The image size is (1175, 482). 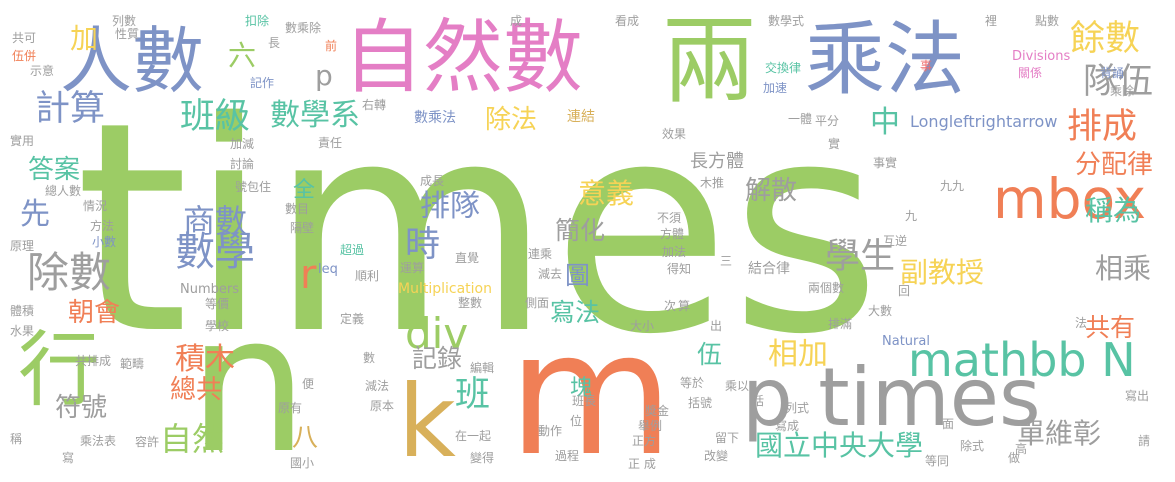 What do you see at coordinates (1113, 210) in the screenshot?
I see `word-cloud-word: 稱為` at bounding box center [1113, 210].